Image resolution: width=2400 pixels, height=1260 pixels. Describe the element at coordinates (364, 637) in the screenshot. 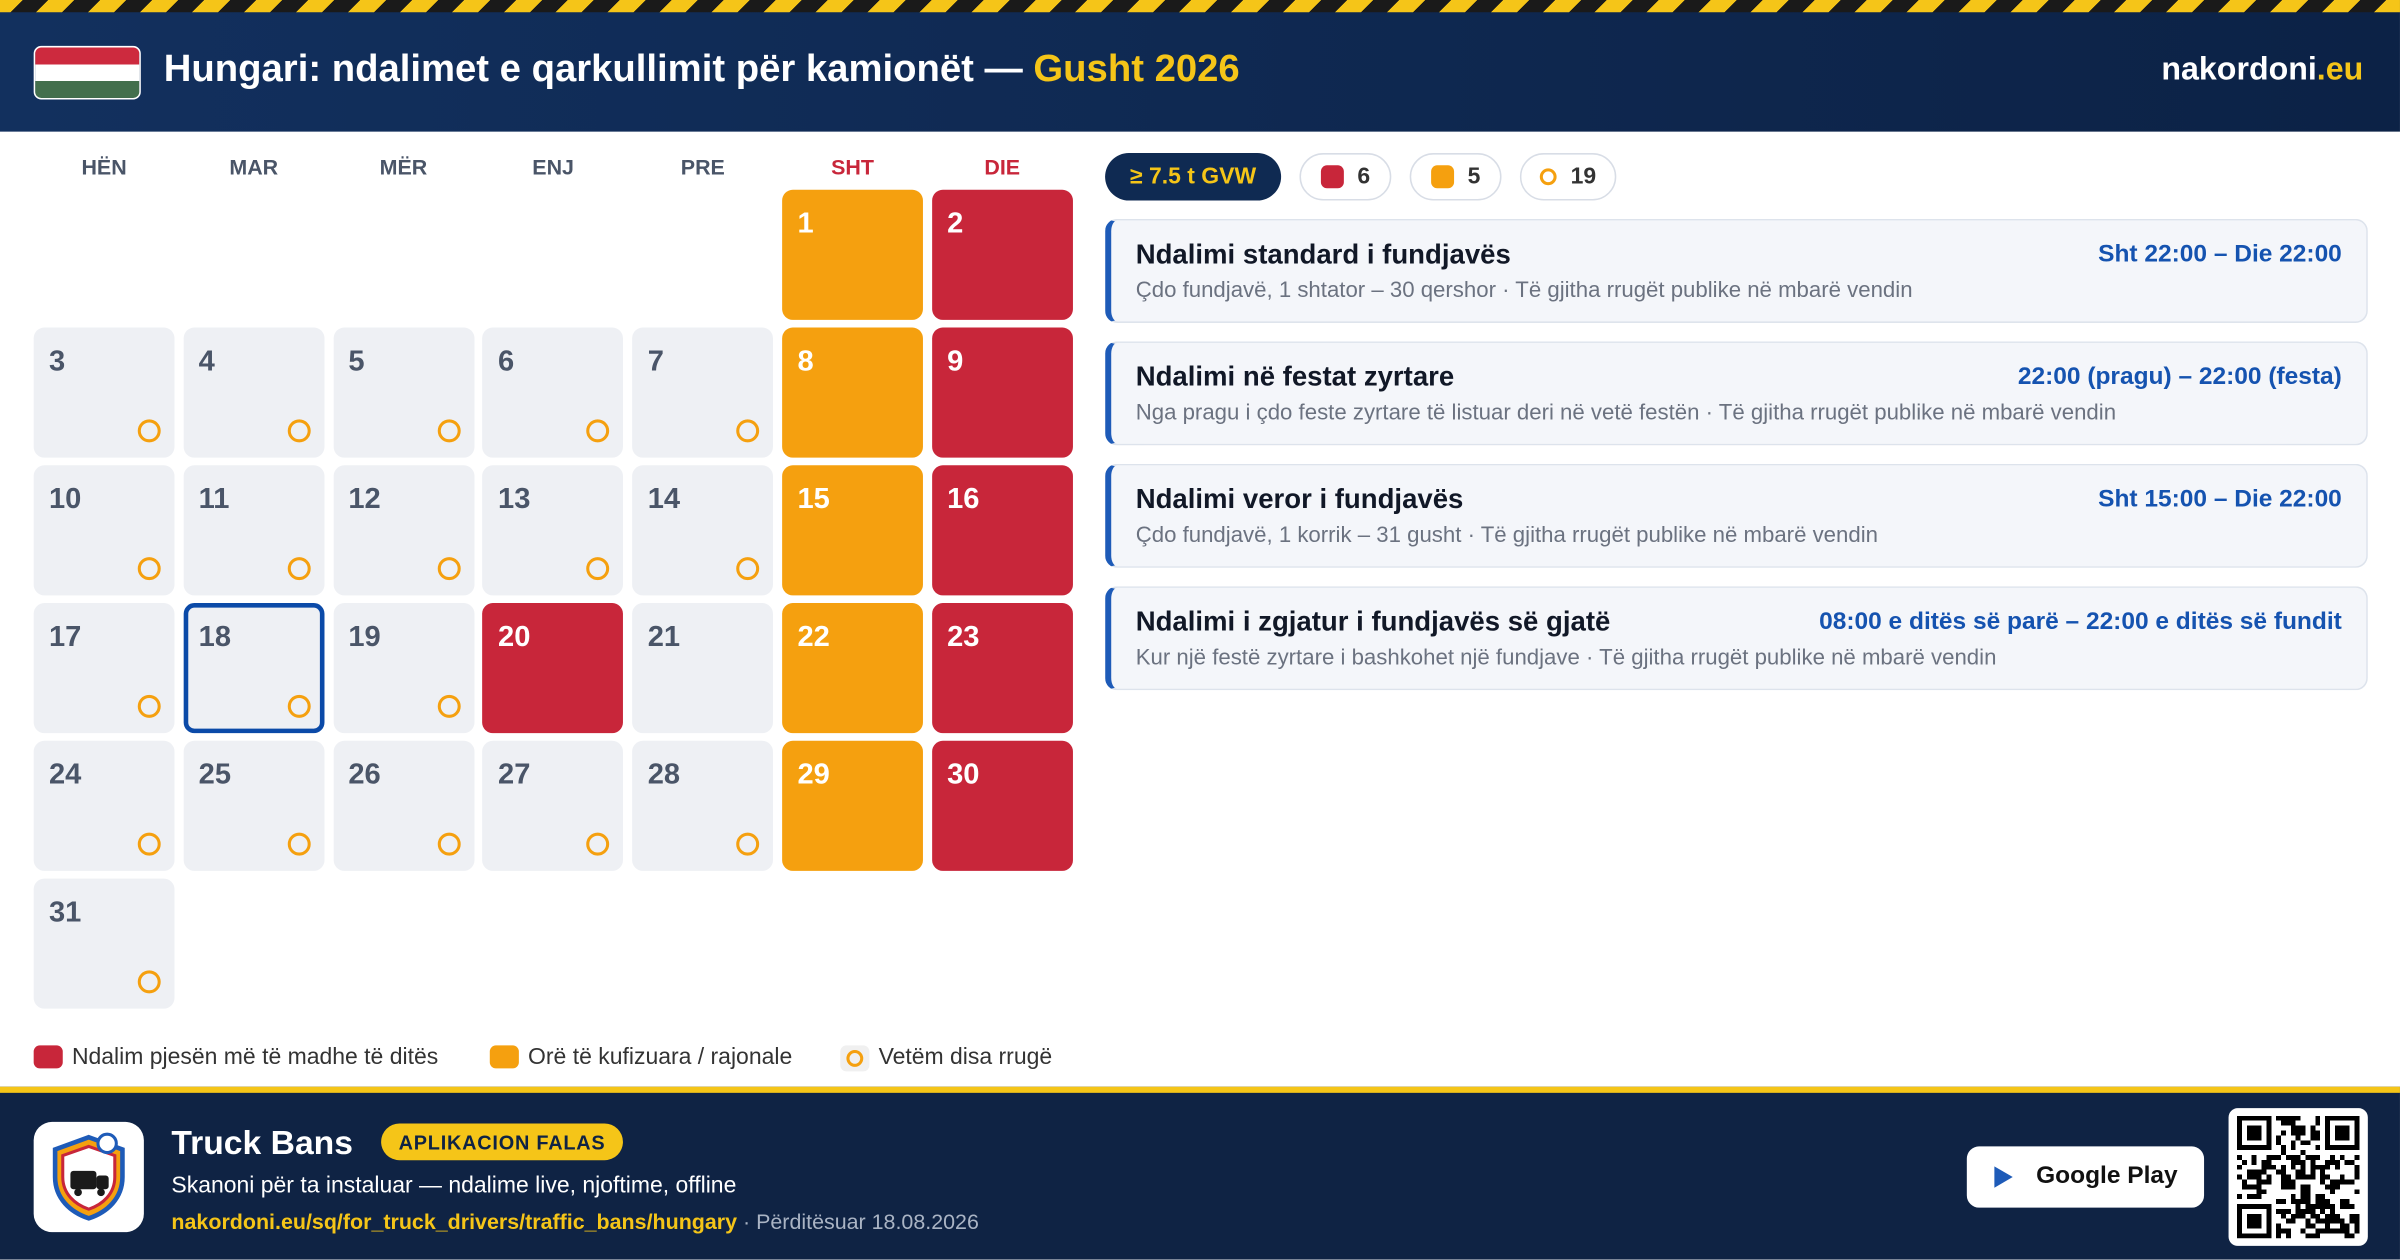

I see `day-number: 19` at that location.